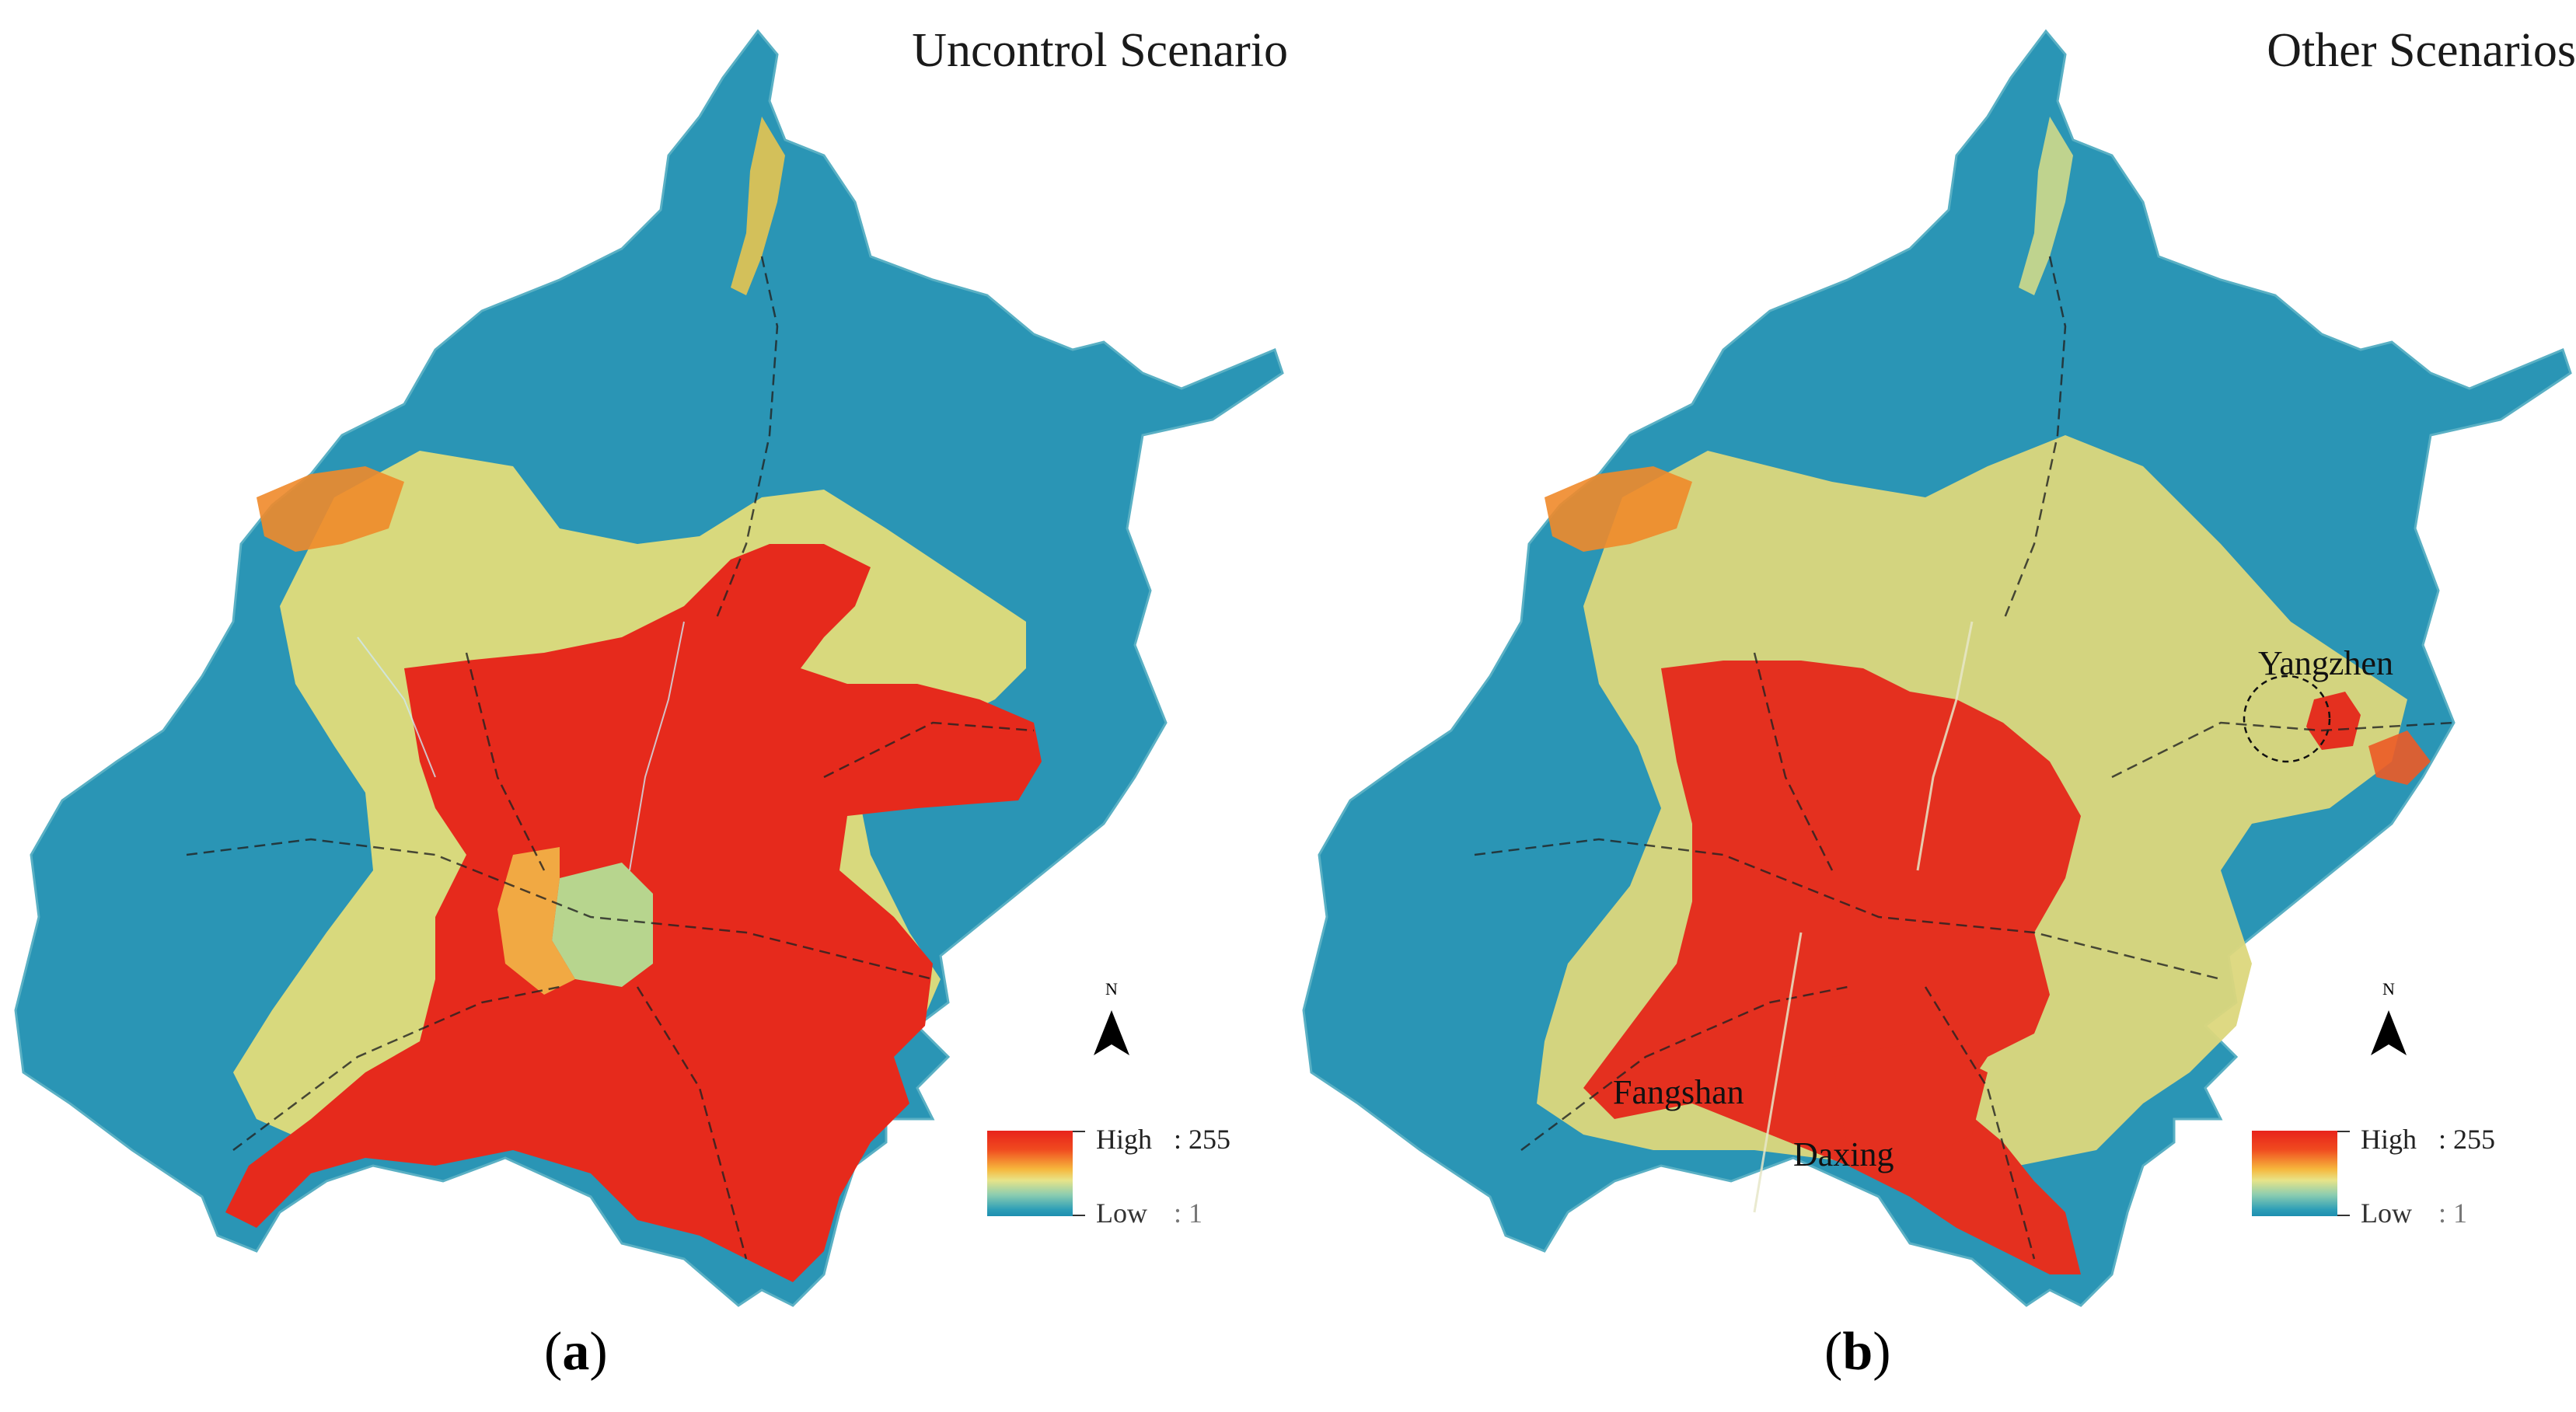 The height and width of the screenshot is (1412, 2576). I want to click on city-centre-light, so click(603, 925).